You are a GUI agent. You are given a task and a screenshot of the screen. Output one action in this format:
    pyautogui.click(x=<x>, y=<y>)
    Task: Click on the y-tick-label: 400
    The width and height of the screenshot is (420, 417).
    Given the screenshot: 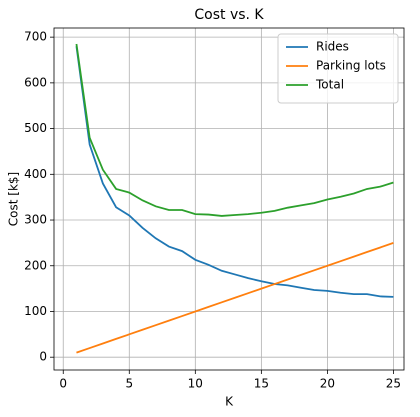 What is the action you would take?
    pyautogui.click(x=35, y=174)
    